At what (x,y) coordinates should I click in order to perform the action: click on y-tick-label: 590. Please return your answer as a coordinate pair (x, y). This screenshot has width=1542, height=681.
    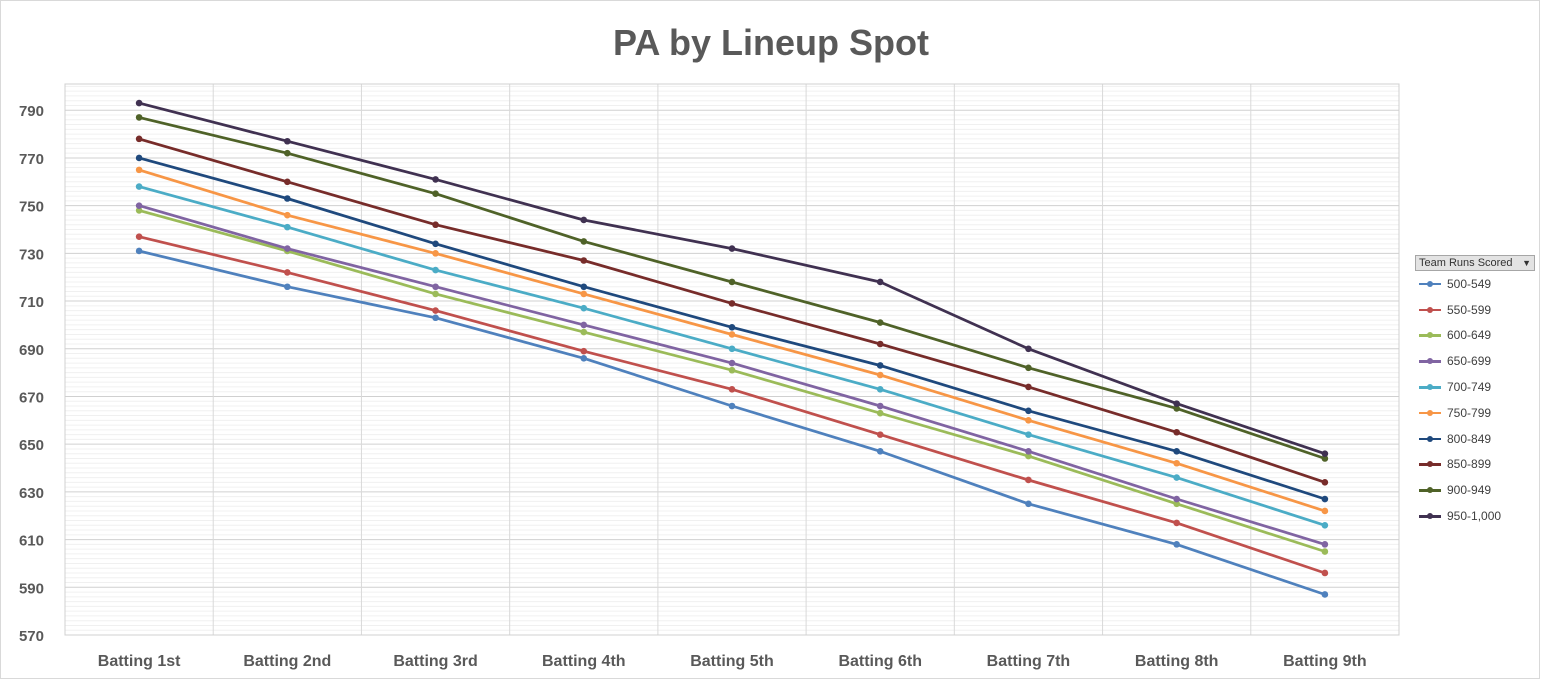
    Looking at the image, I should click on (31, 588).